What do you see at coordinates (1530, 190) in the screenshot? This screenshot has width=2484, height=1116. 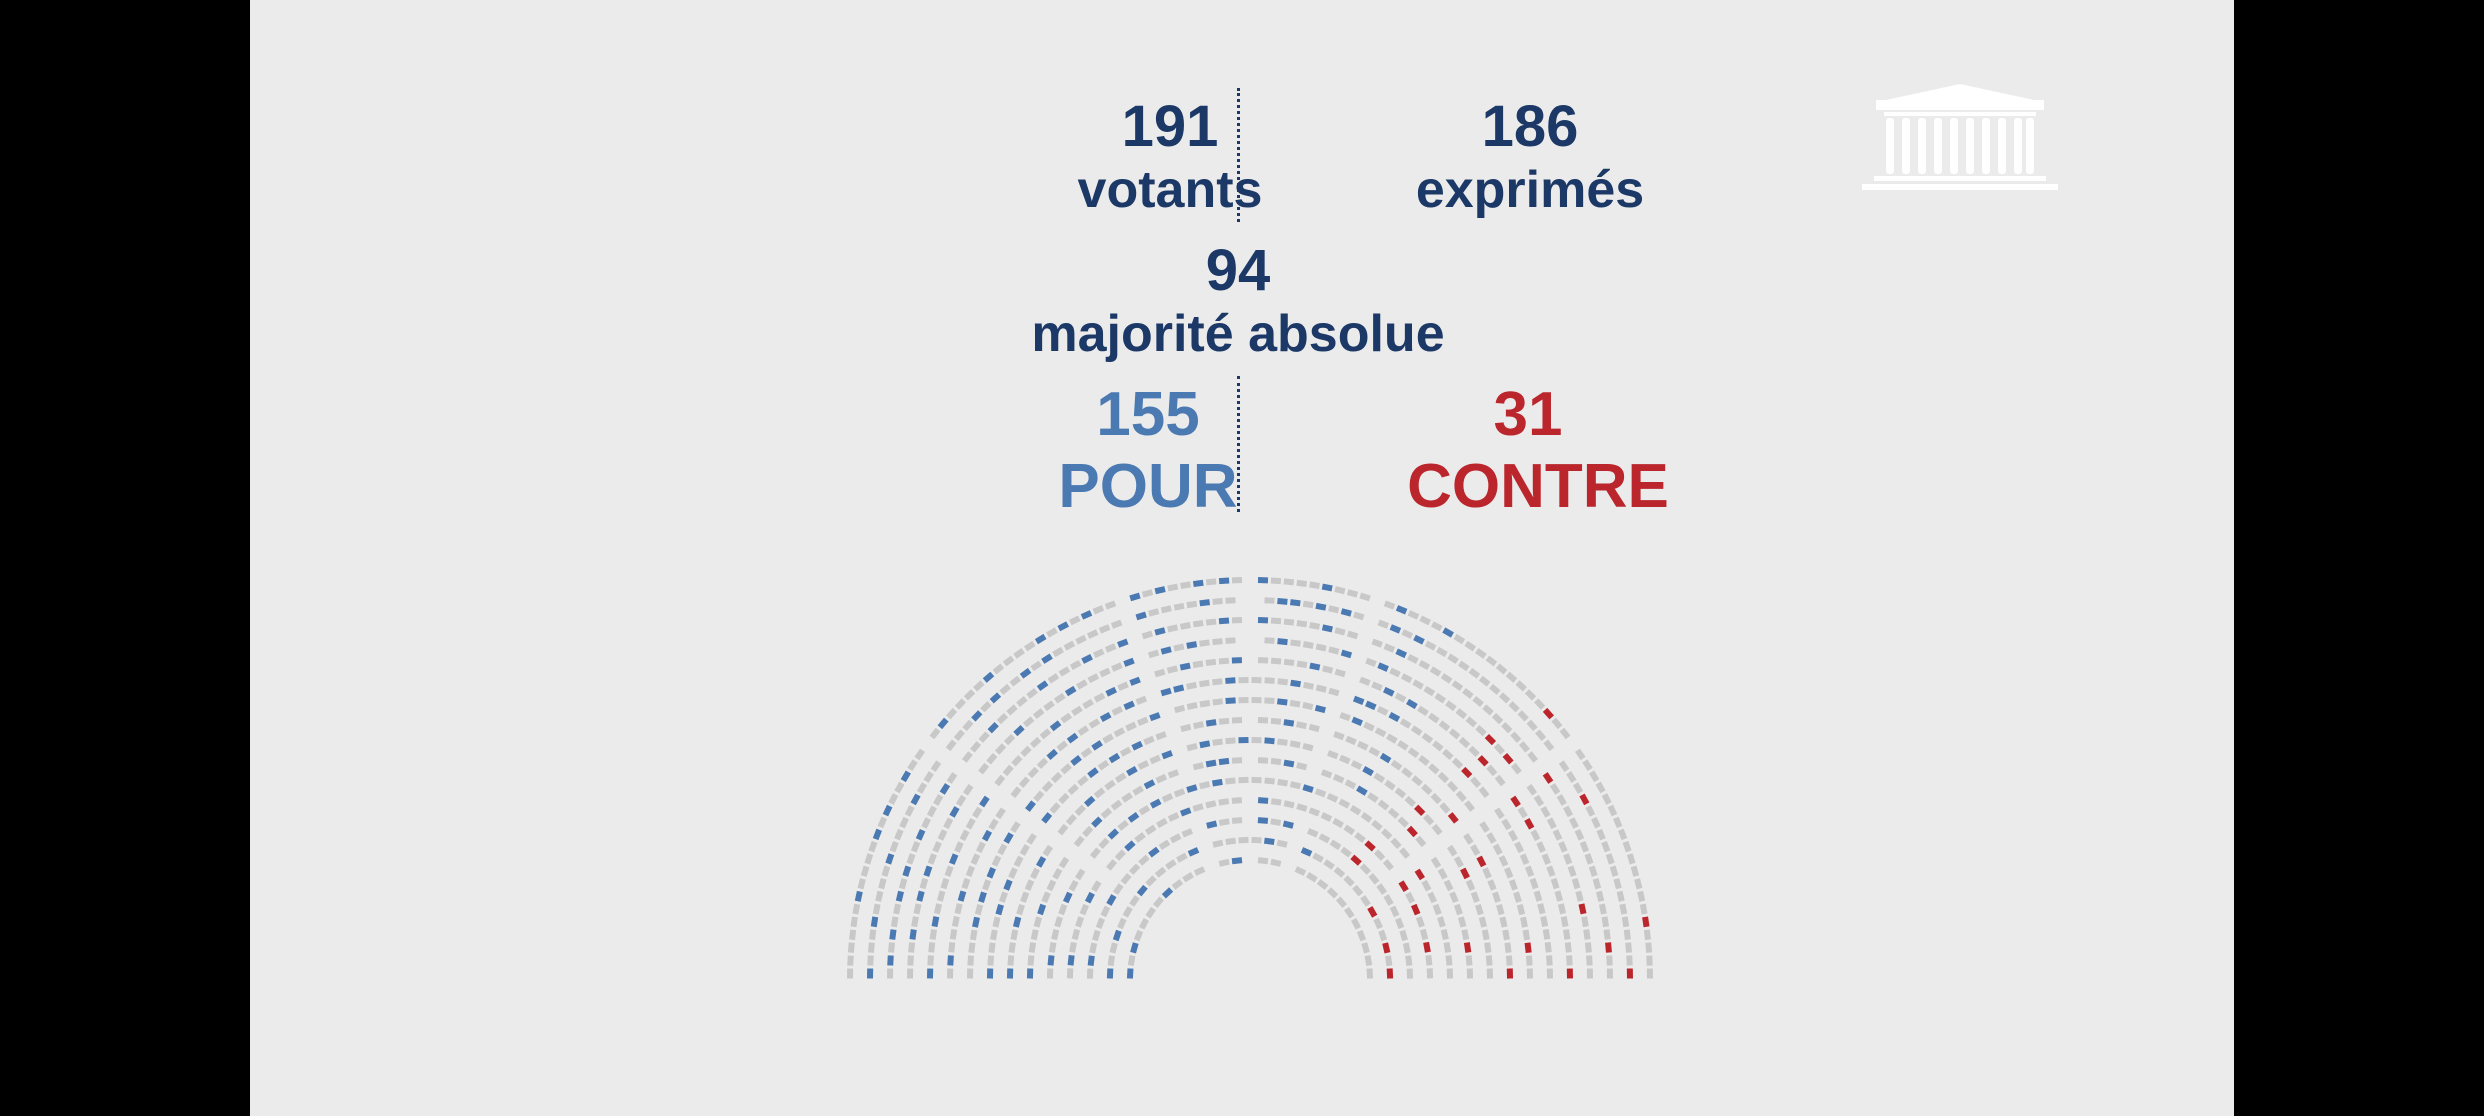 I see `exprimes-label: exprimés` at bounding box center [1530, 190].